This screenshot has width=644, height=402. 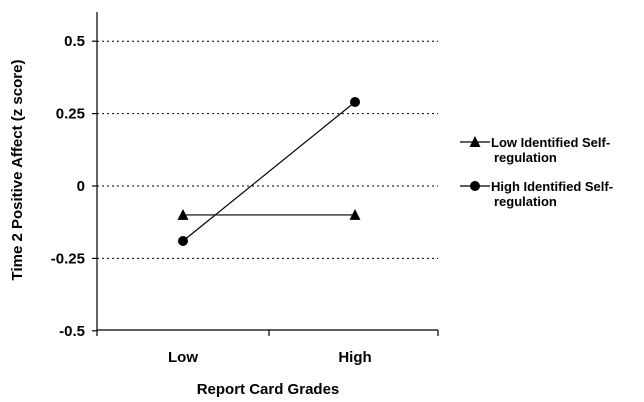 I want to click on x-tick-label: Low, so click(x=183, y=357).